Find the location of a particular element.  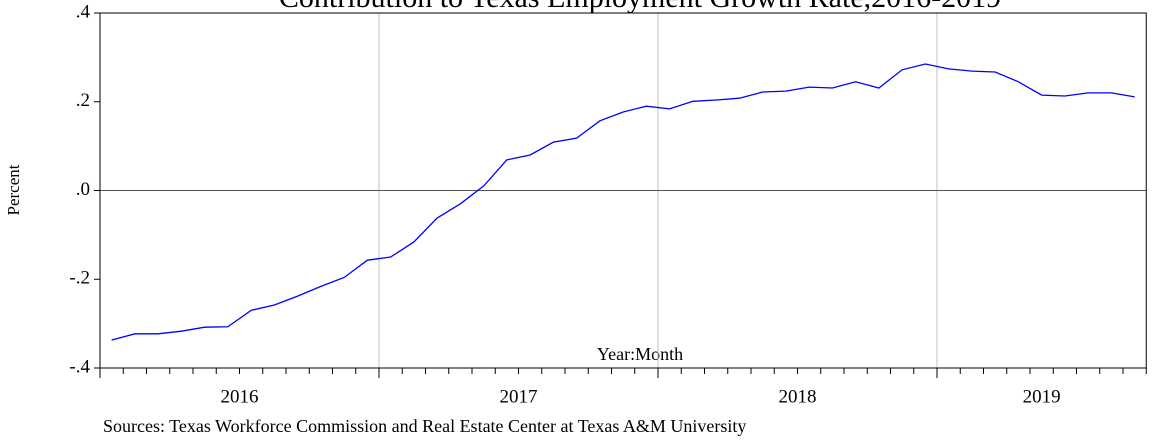

x-tick-label: 2019 is located at coordinates (1042, 396).